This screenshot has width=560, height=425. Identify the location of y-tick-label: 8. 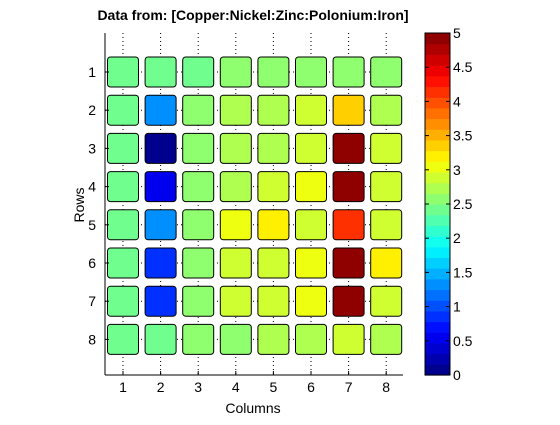
(92, 339).